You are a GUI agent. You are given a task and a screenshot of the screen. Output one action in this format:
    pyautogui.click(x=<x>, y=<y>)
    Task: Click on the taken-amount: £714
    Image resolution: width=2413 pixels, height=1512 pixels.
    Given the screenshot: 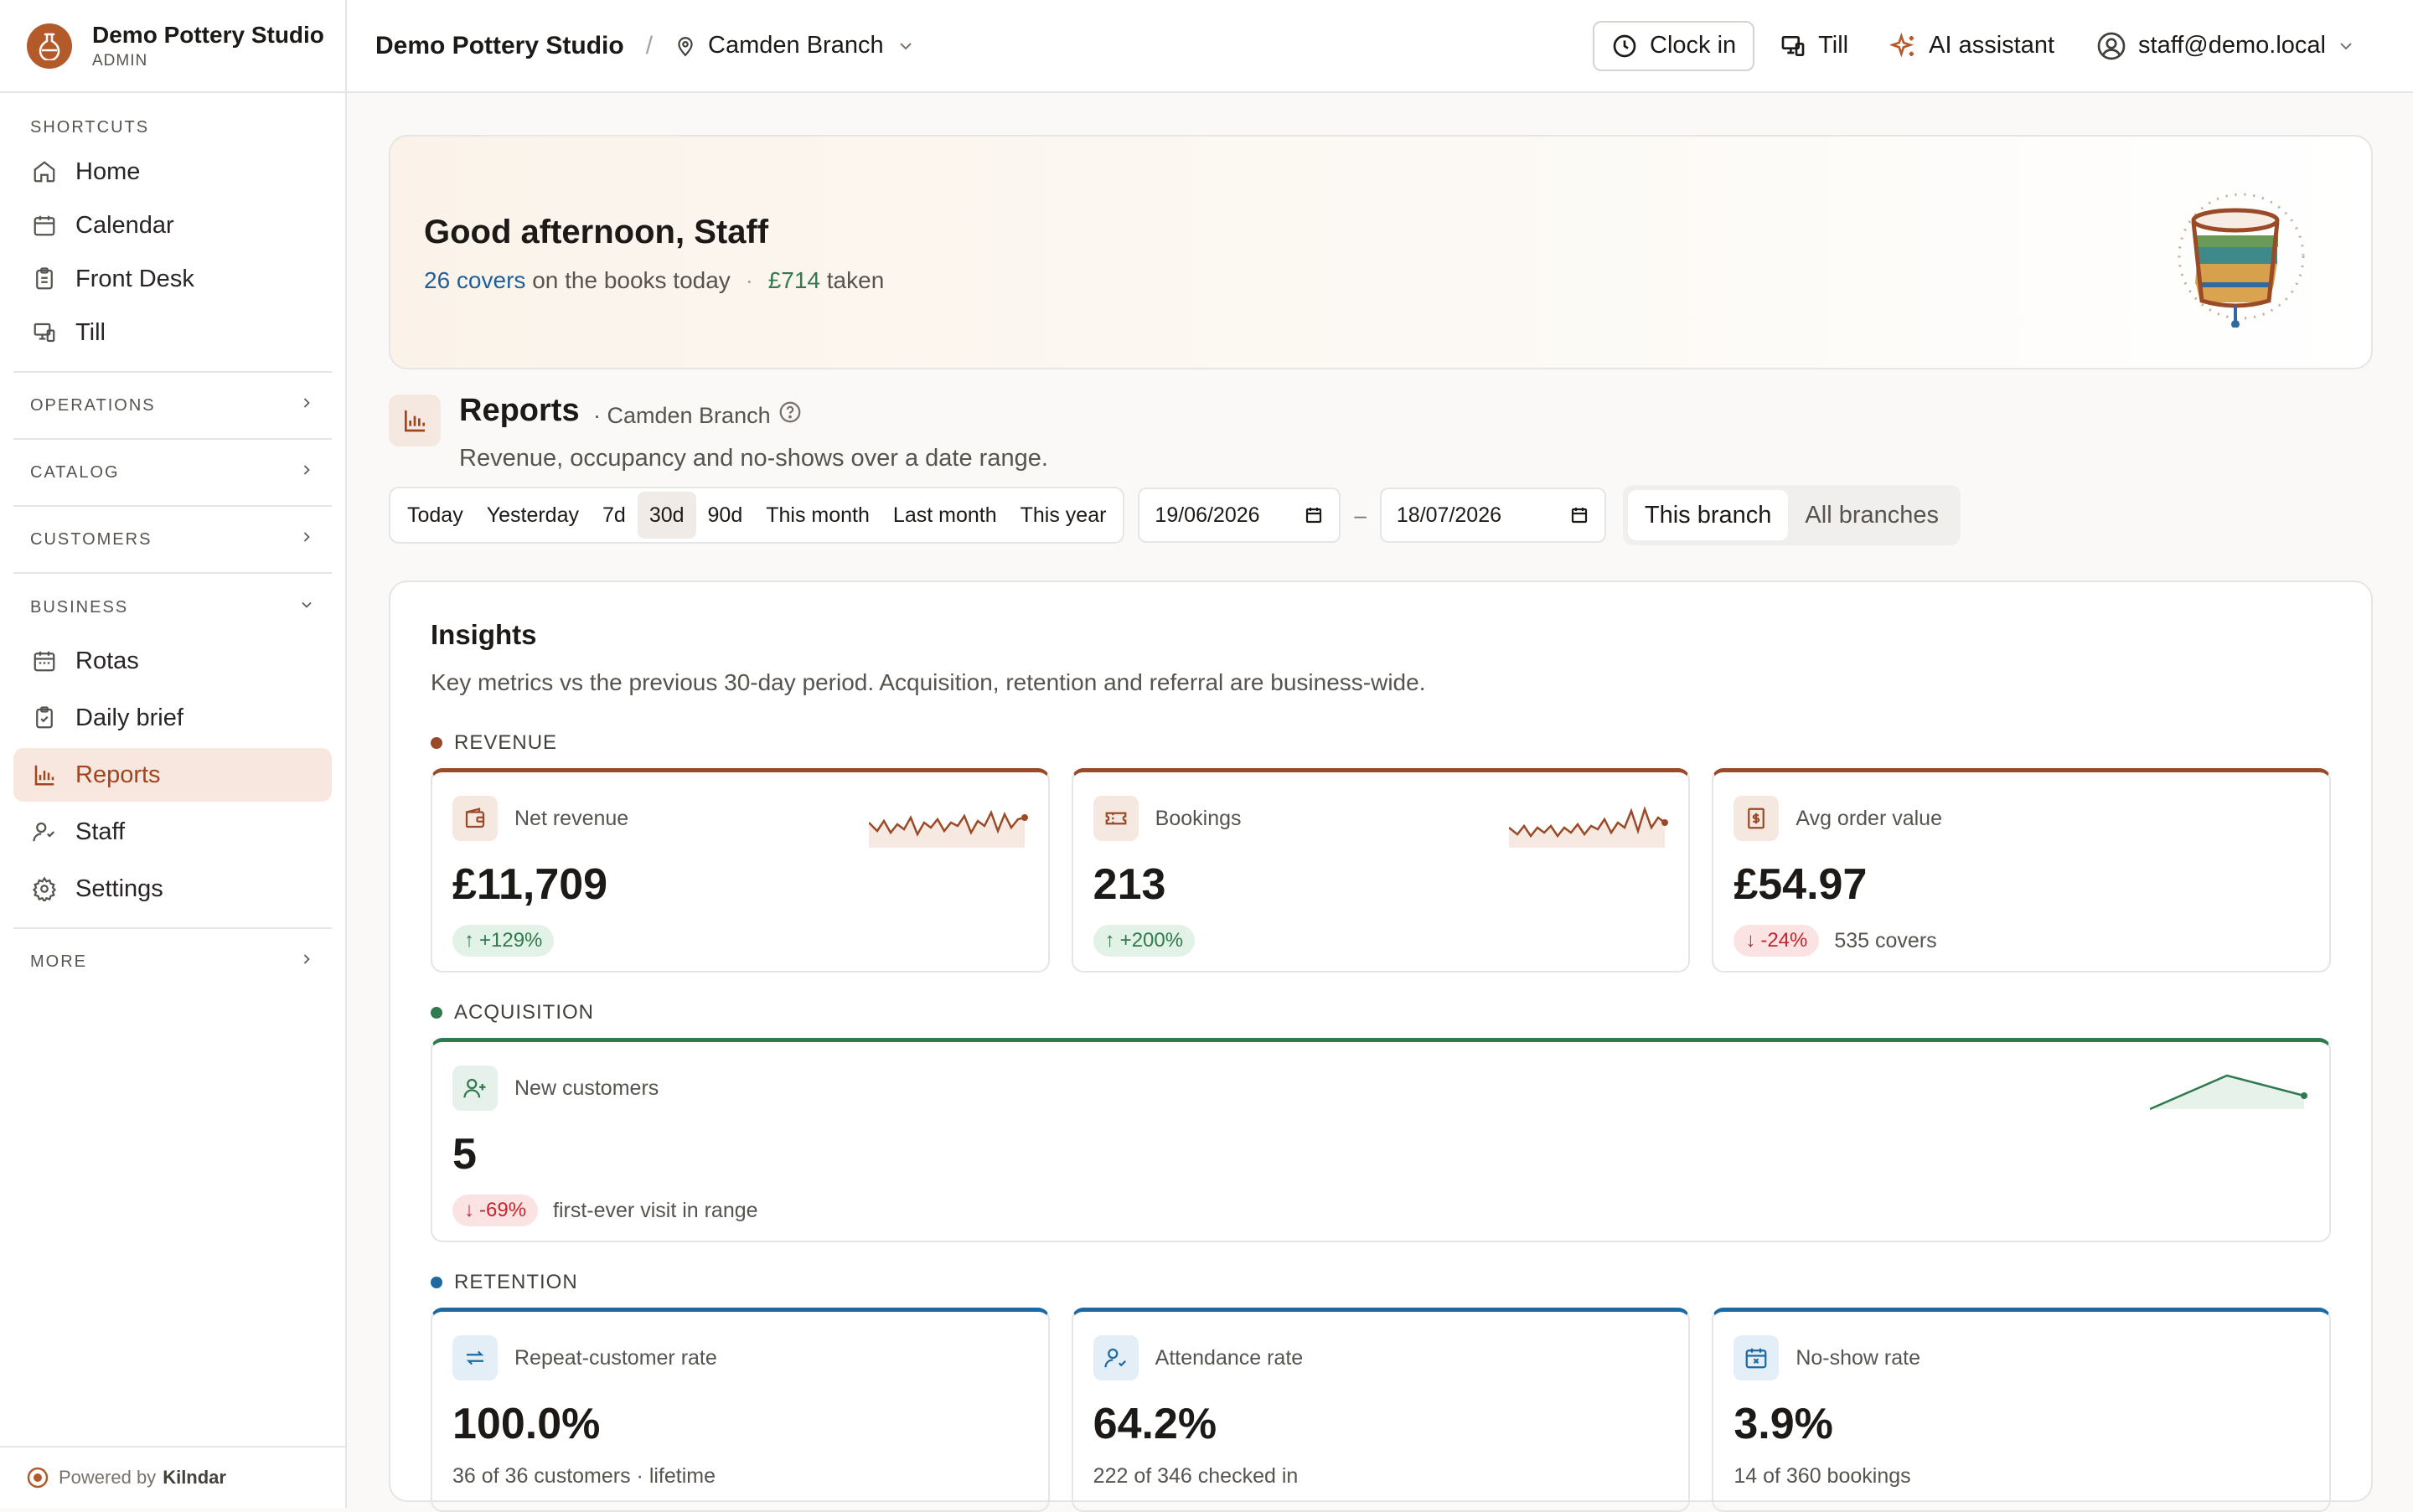 What is the action you would take?
    pyautogui.click(x=794, y=280)
    